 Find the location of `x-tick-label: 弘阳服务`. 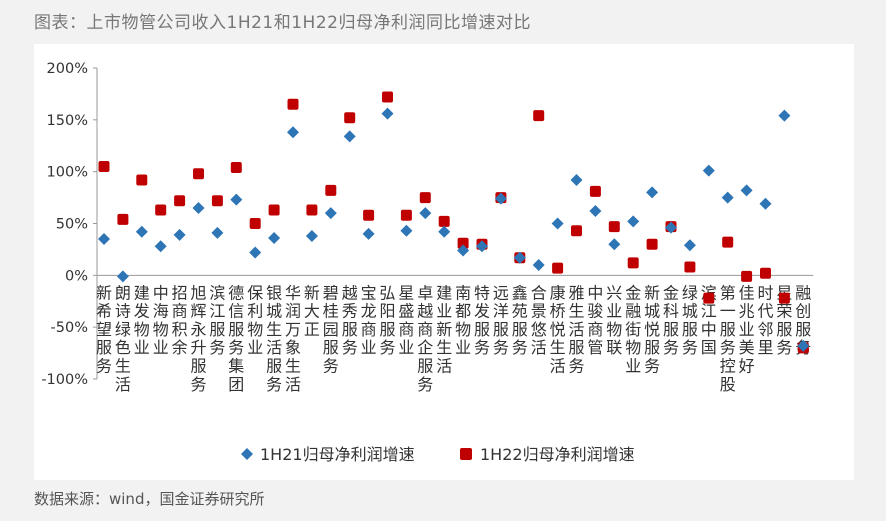

x-tick-label: 弘阳服务 is located at coordinates (387, 320).